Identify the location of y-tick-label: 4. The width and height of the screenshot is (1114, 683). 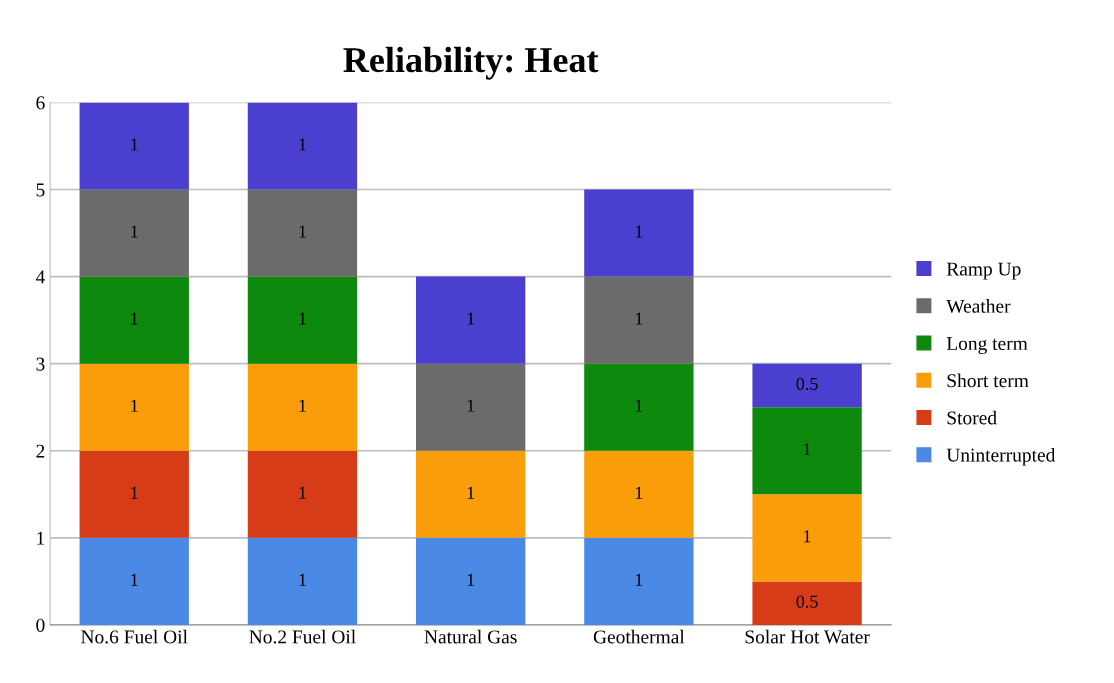
(40, 277).